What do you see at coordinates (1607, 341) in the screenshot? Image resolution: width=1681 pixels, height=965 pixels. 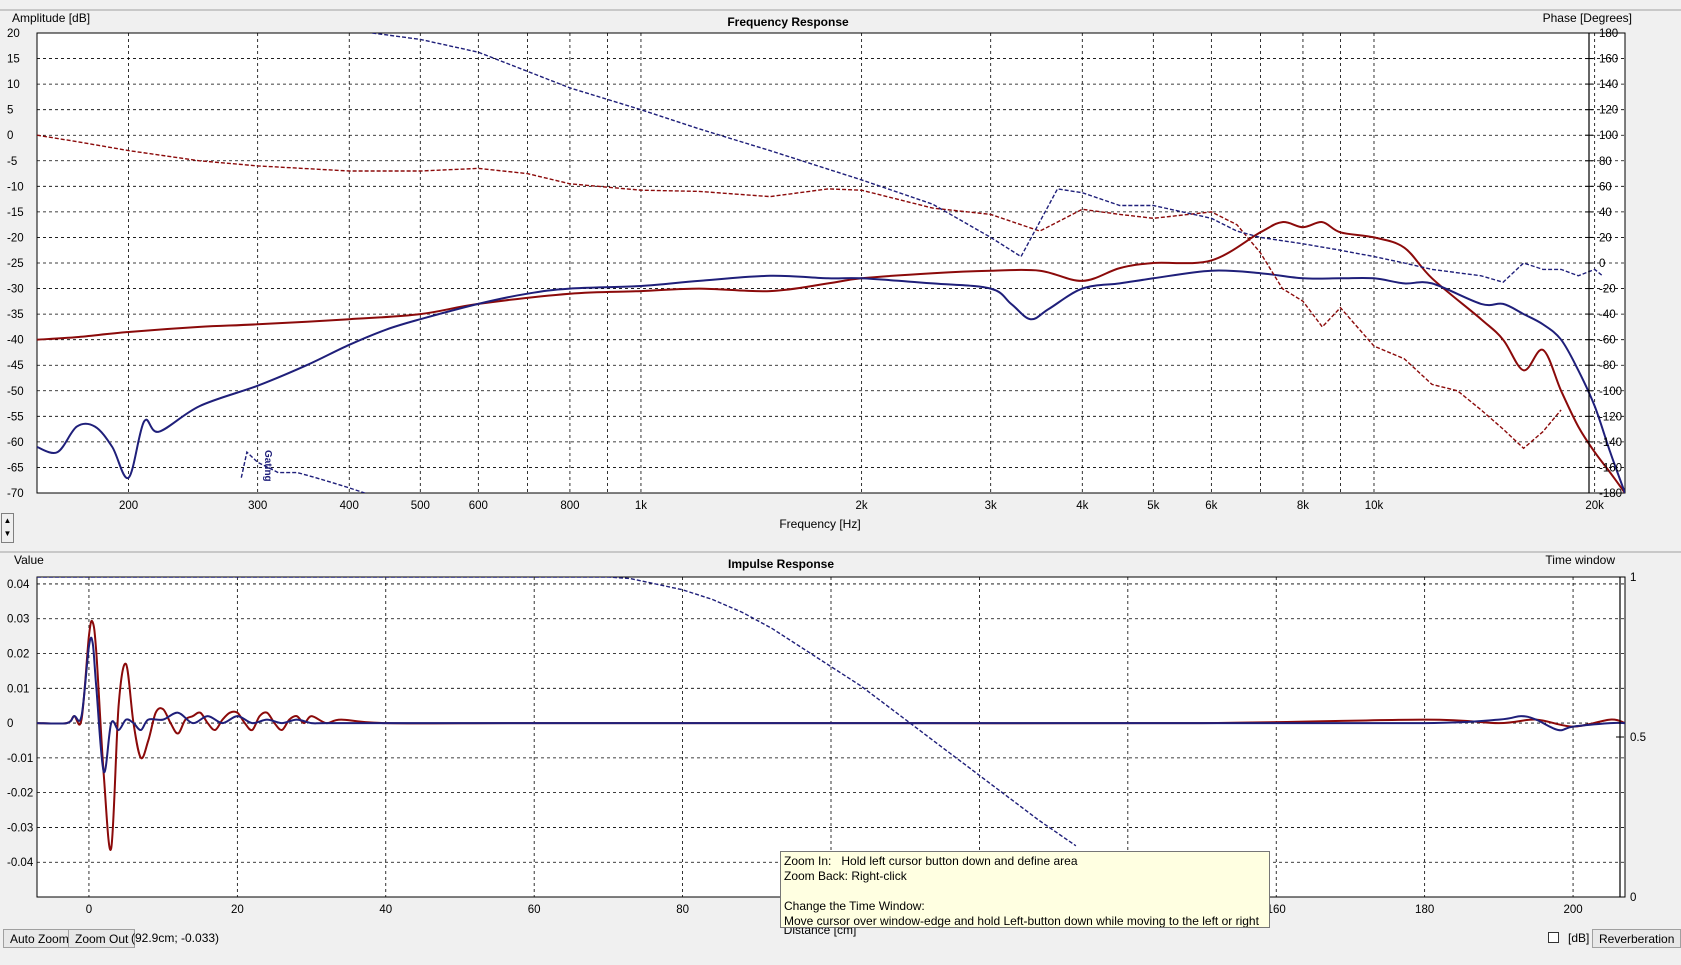 I see `y2-tick-label: -60` at bounding box center [1607, 341].